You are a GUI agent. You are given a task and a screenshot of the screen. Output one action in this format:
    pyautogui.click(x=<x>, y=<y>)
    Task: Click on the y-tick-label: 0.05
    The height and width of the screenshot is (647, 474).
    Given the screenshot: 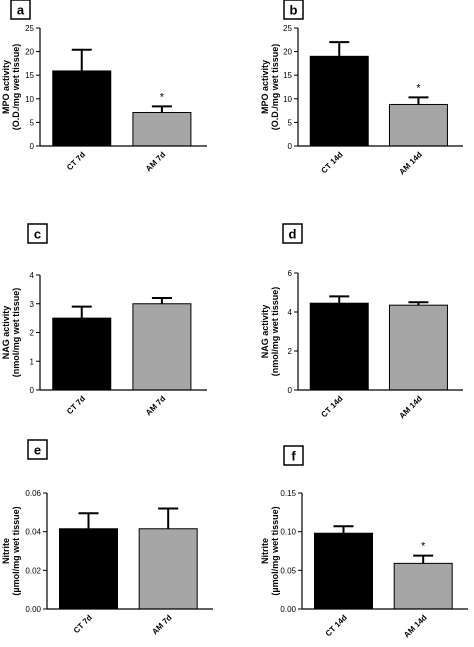 What is the action you would take?
    pyautogui.click(x=288, y=570)
    